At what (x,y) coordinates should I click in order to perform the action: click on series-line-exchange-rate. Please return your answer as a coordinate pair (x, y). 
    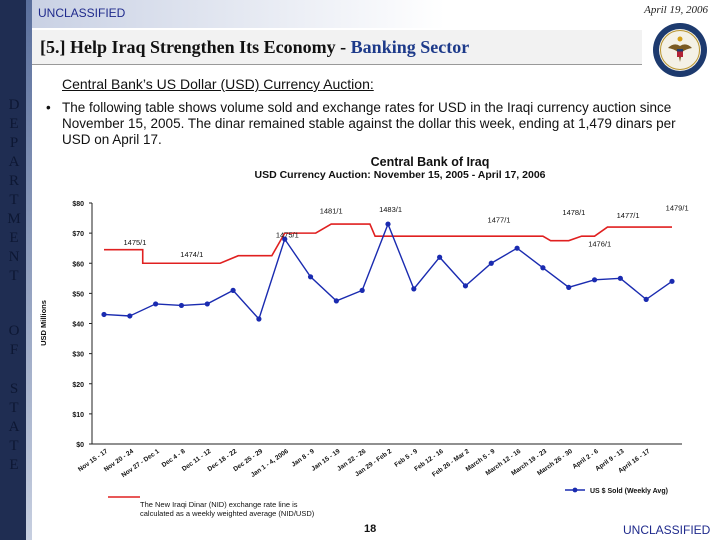
    Looking at the image, I should click on (388, 244).